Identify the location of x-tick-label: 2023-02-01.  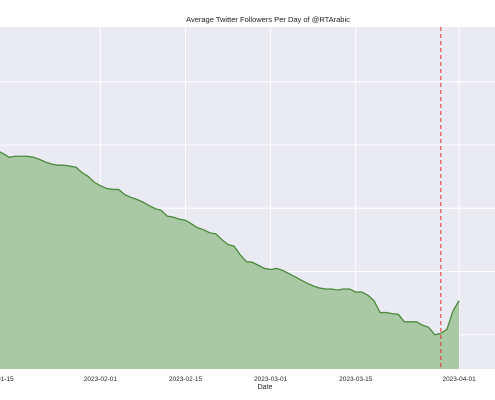
(101, 379).